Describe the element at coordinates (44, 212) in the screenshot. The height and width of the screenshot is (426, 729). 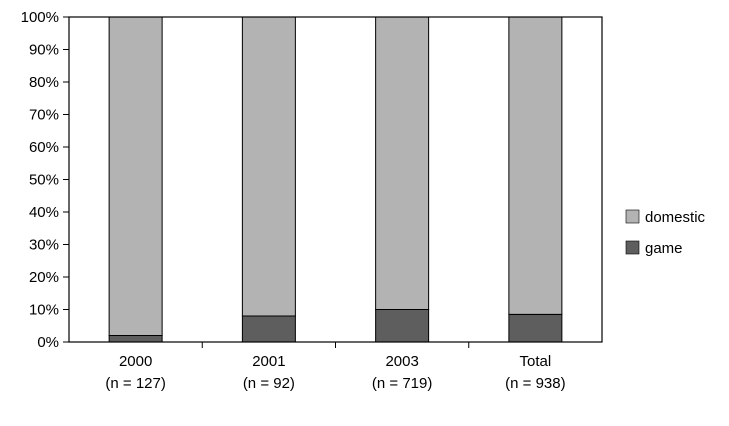
I see `y-tick-label: 40%` at that location.